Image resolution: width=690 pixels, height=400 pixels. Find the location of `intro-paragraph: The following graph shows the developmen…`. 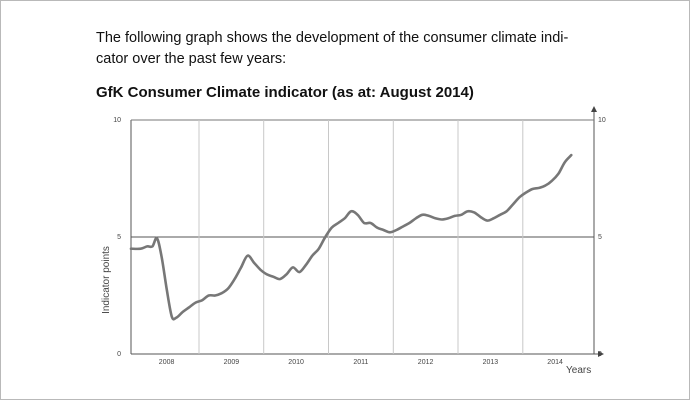

intro-paragraph: The following graph shows the developmen… is located at coordinates (346, 49).